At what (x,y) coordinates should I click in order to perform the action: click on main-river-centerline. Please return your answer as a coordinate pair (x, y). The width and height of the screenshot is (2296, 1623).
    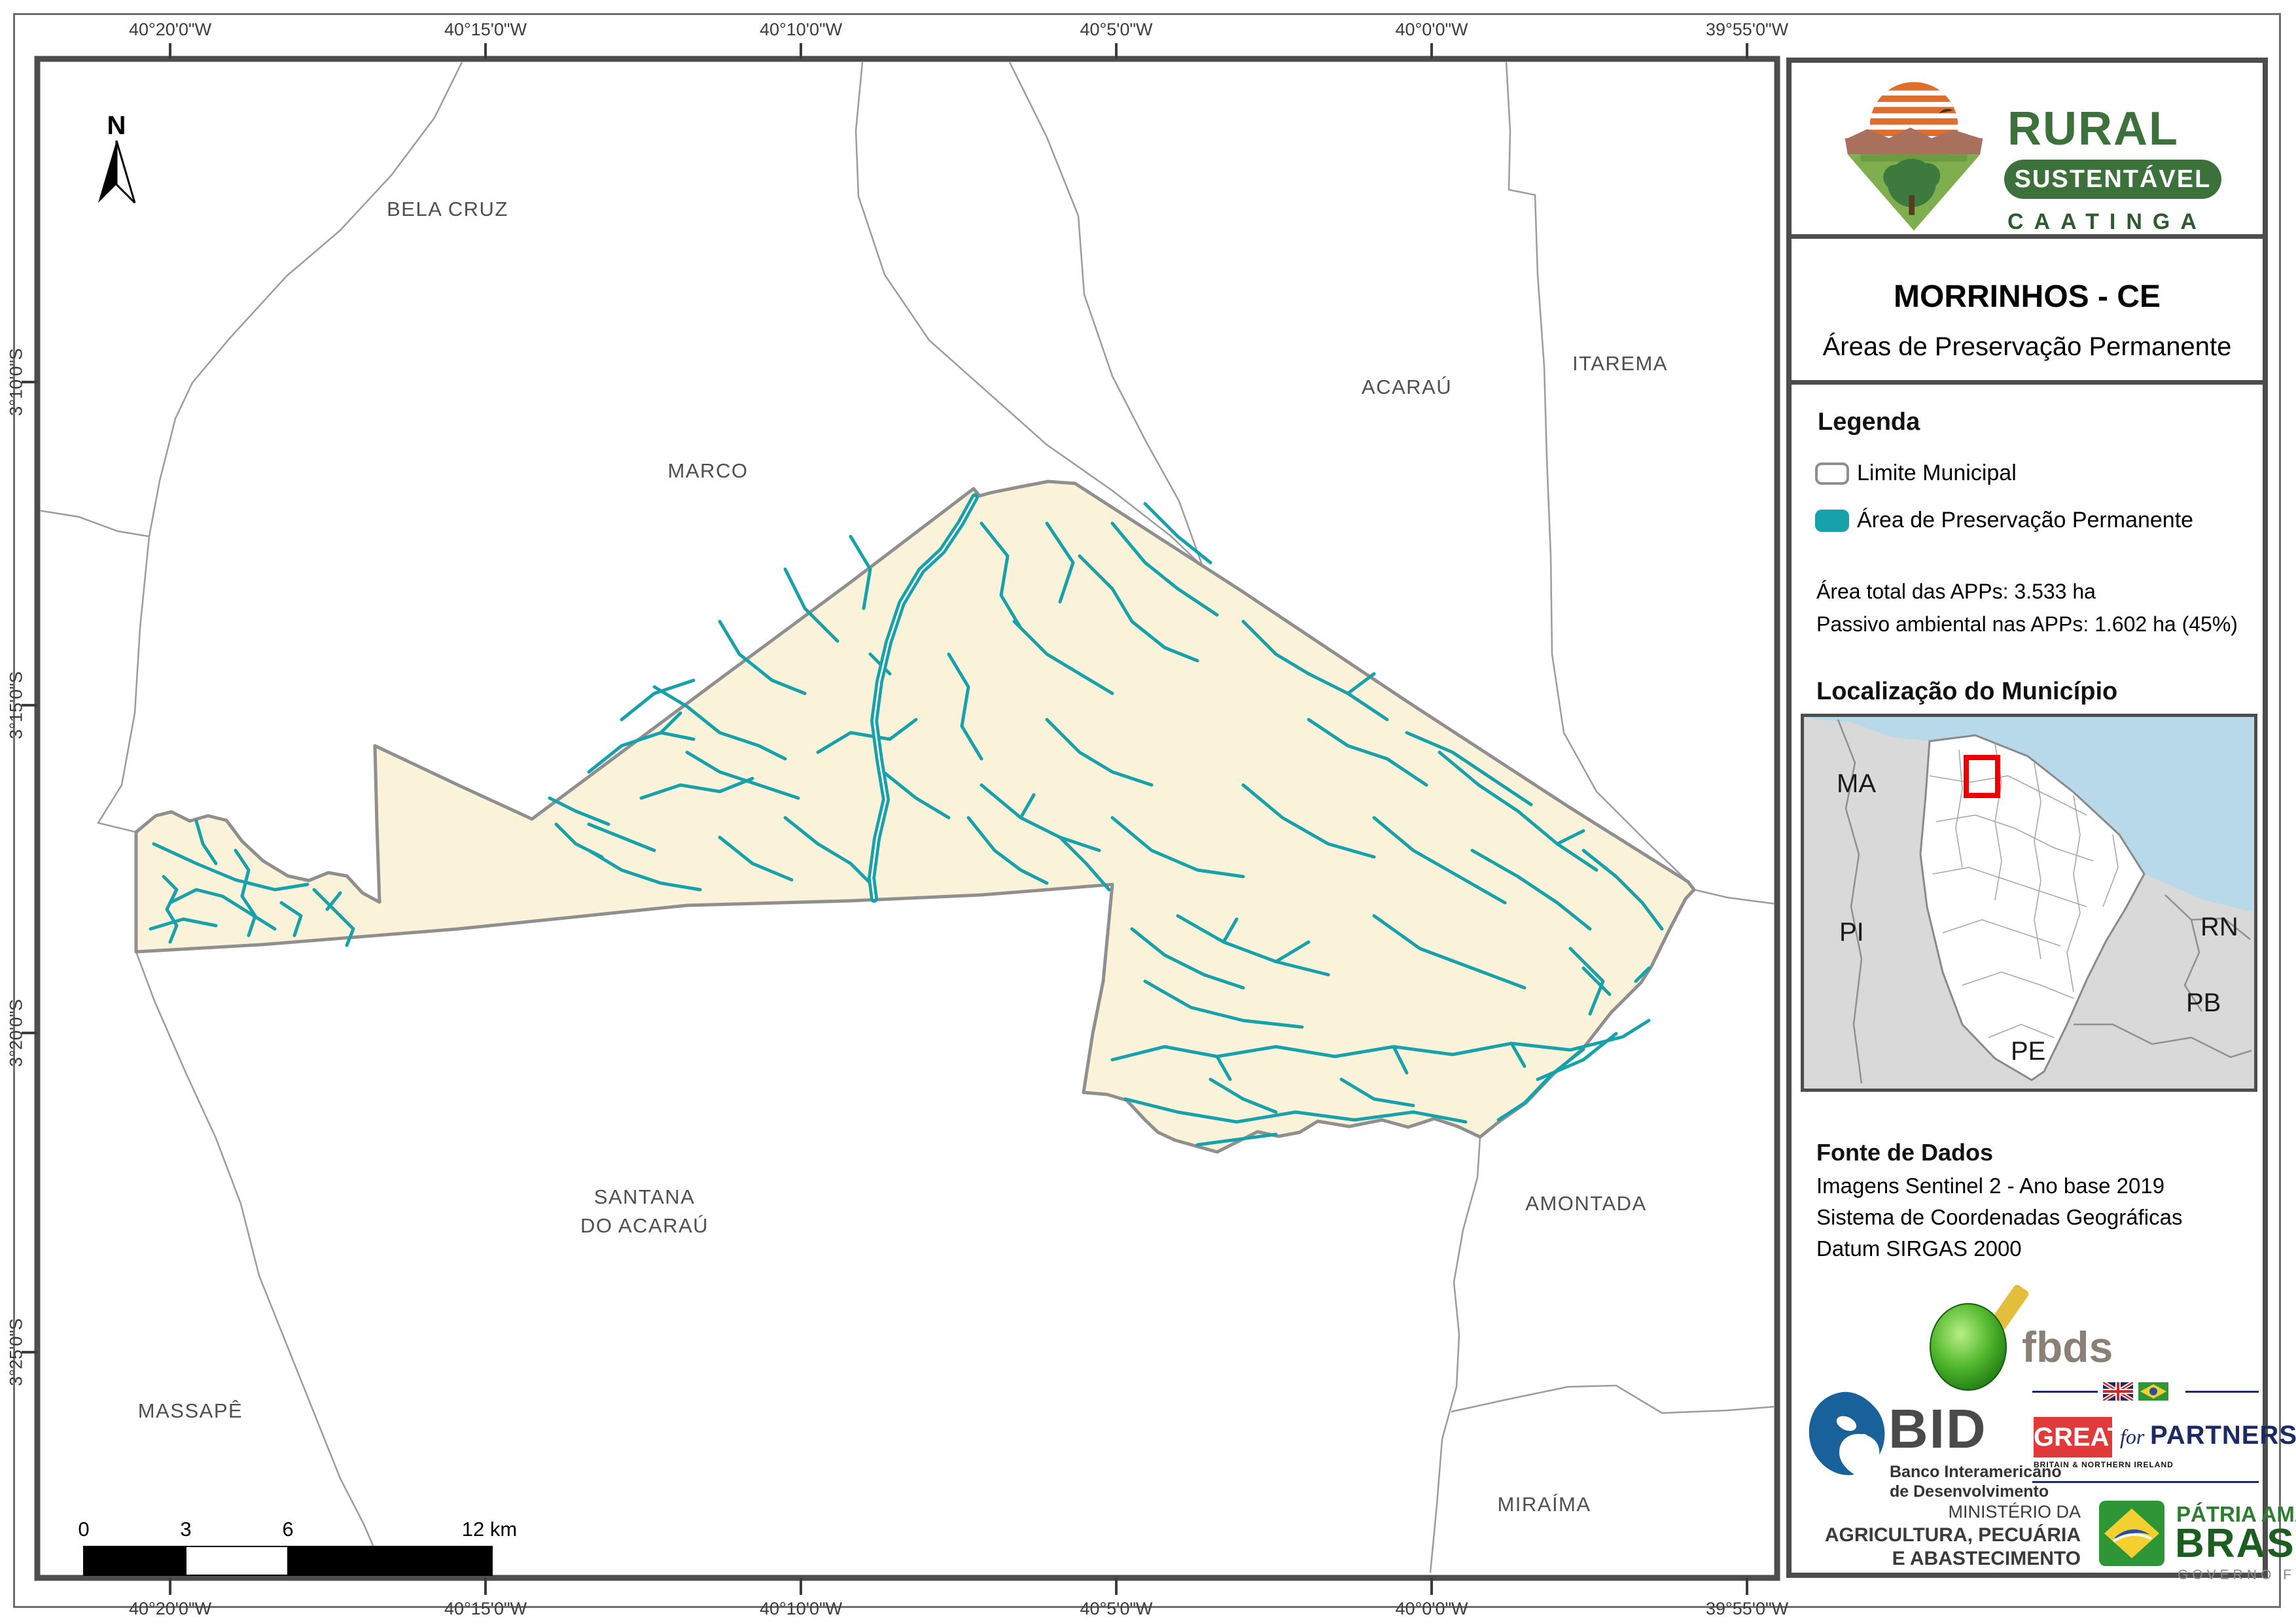
    Looking at the image, I should click on (923, 698).